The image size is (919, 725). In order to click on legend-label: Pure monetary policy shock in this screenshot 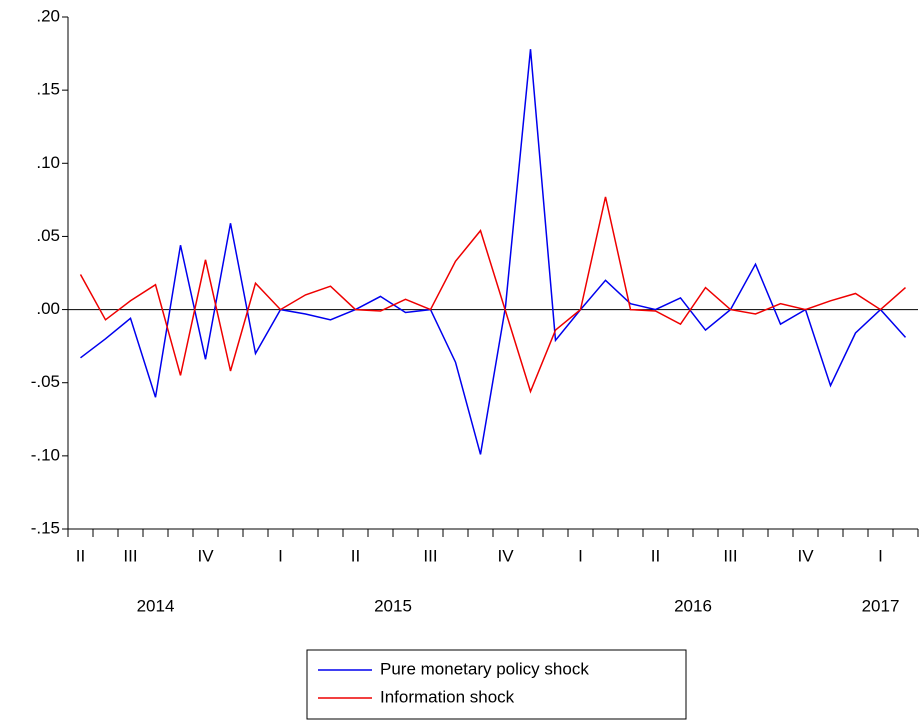, I will do `click(484, 668)`.